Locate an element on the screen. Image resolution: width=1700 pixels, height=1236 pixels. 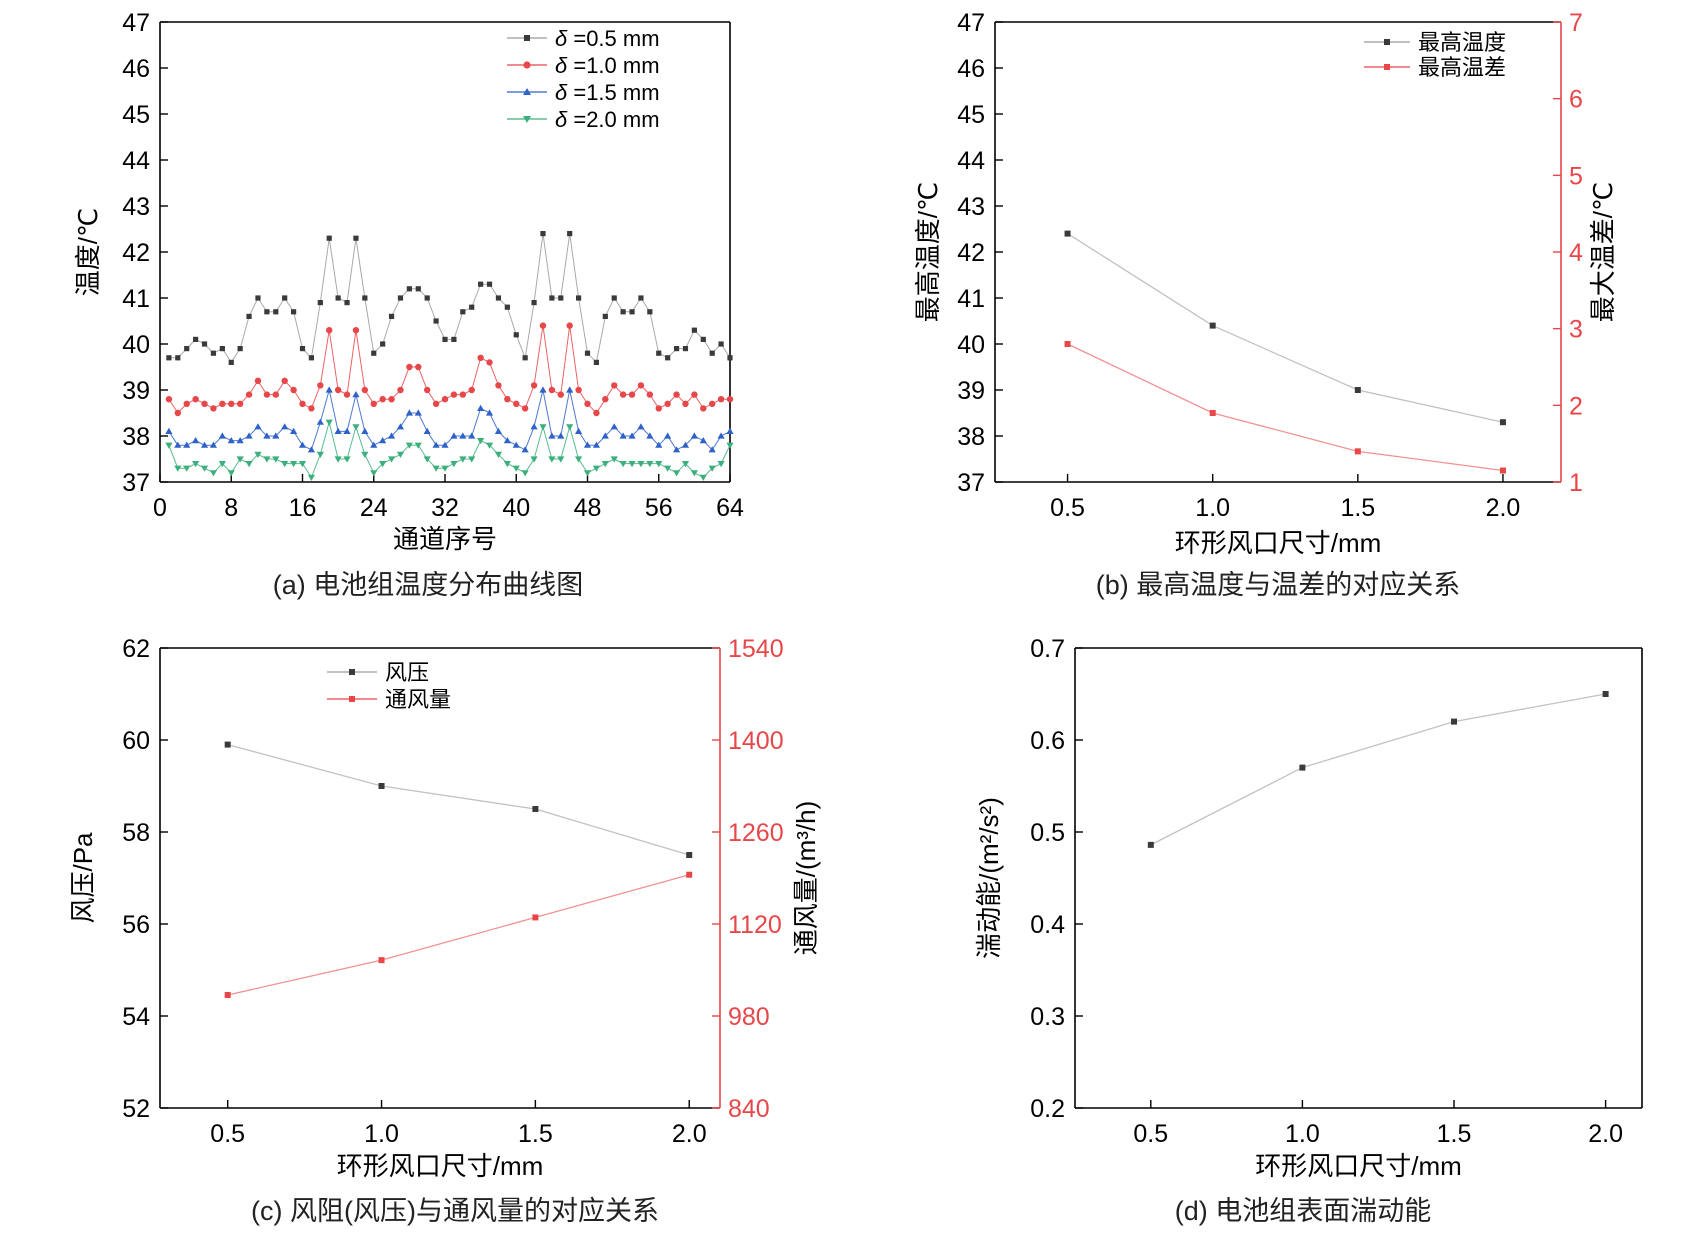
y-tick-label: 0.5 is located at coordinates (1047, 833).